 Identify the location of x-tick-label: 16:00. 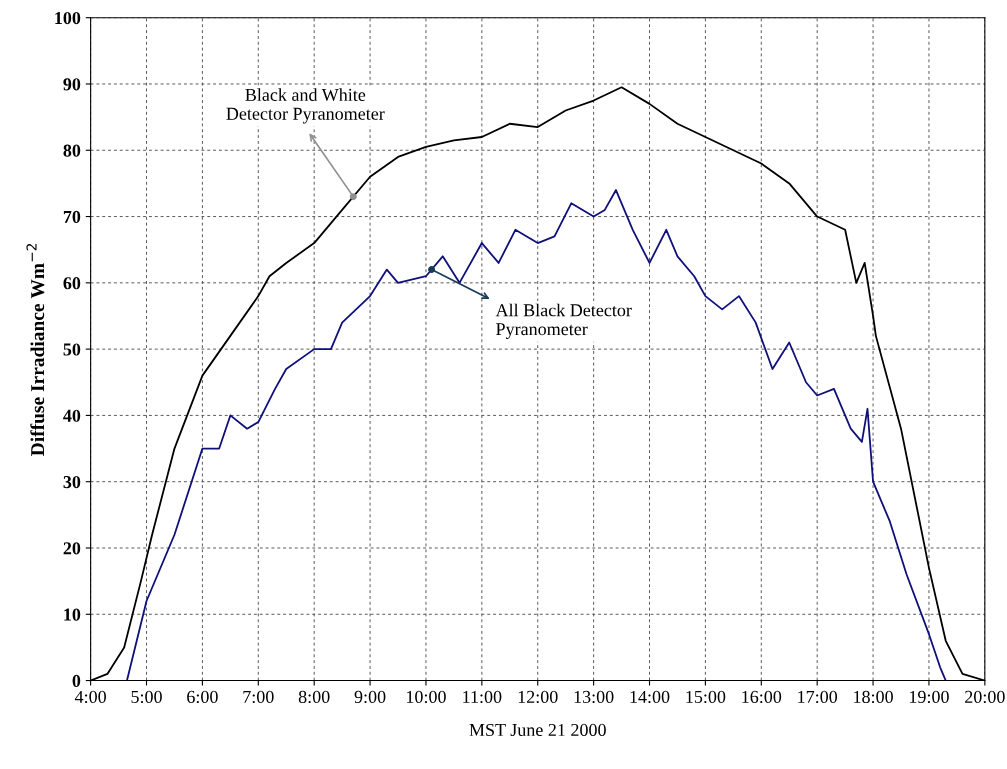
(762, 697).